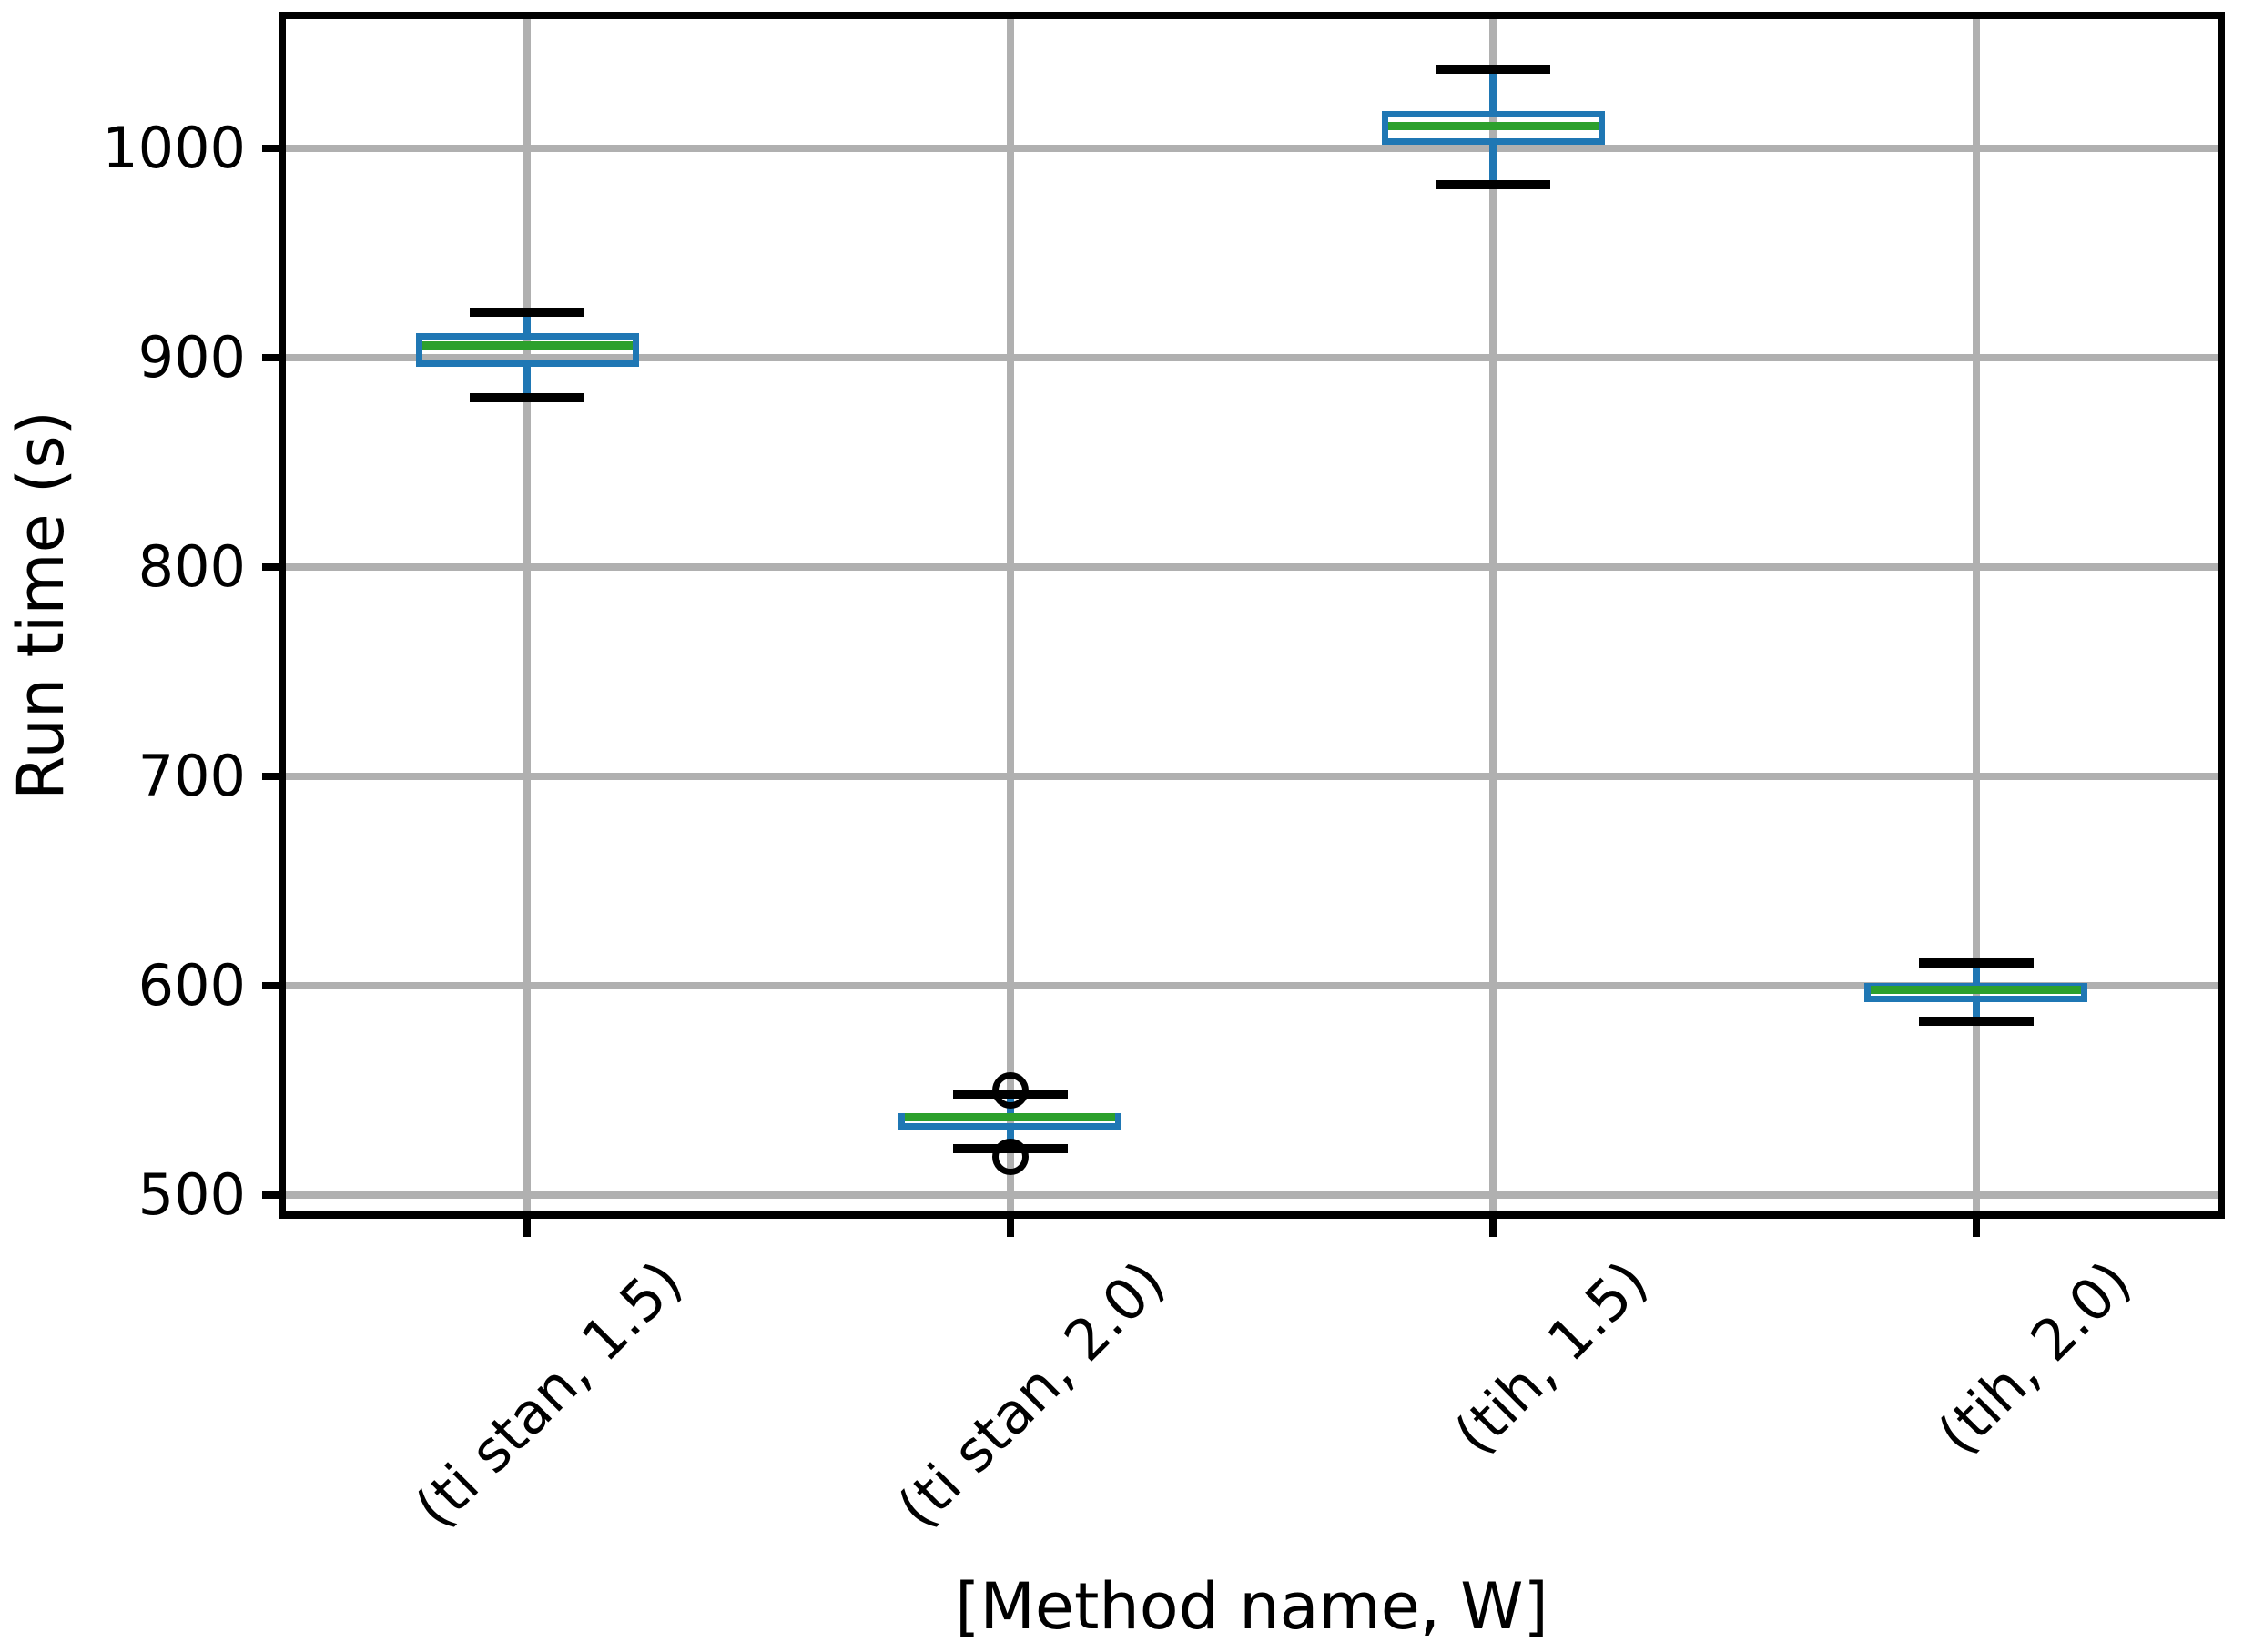  I want to click on x-tick-label: (ti stan, 2.0), so click(1031, 1395).